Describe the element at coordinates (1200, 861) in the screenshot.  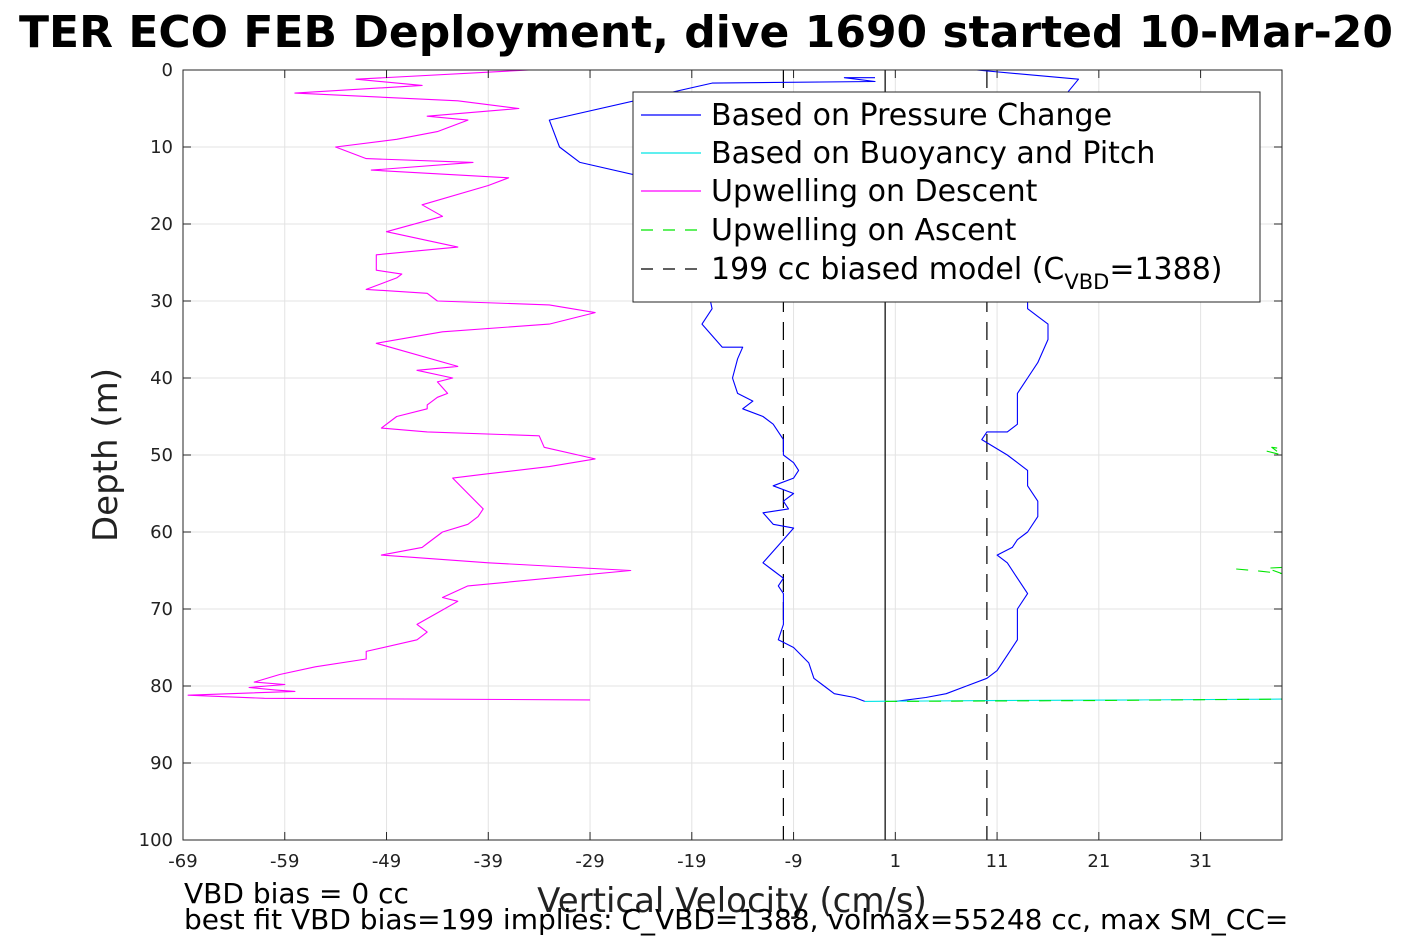
I see `x-tick-label: 31` at that location.